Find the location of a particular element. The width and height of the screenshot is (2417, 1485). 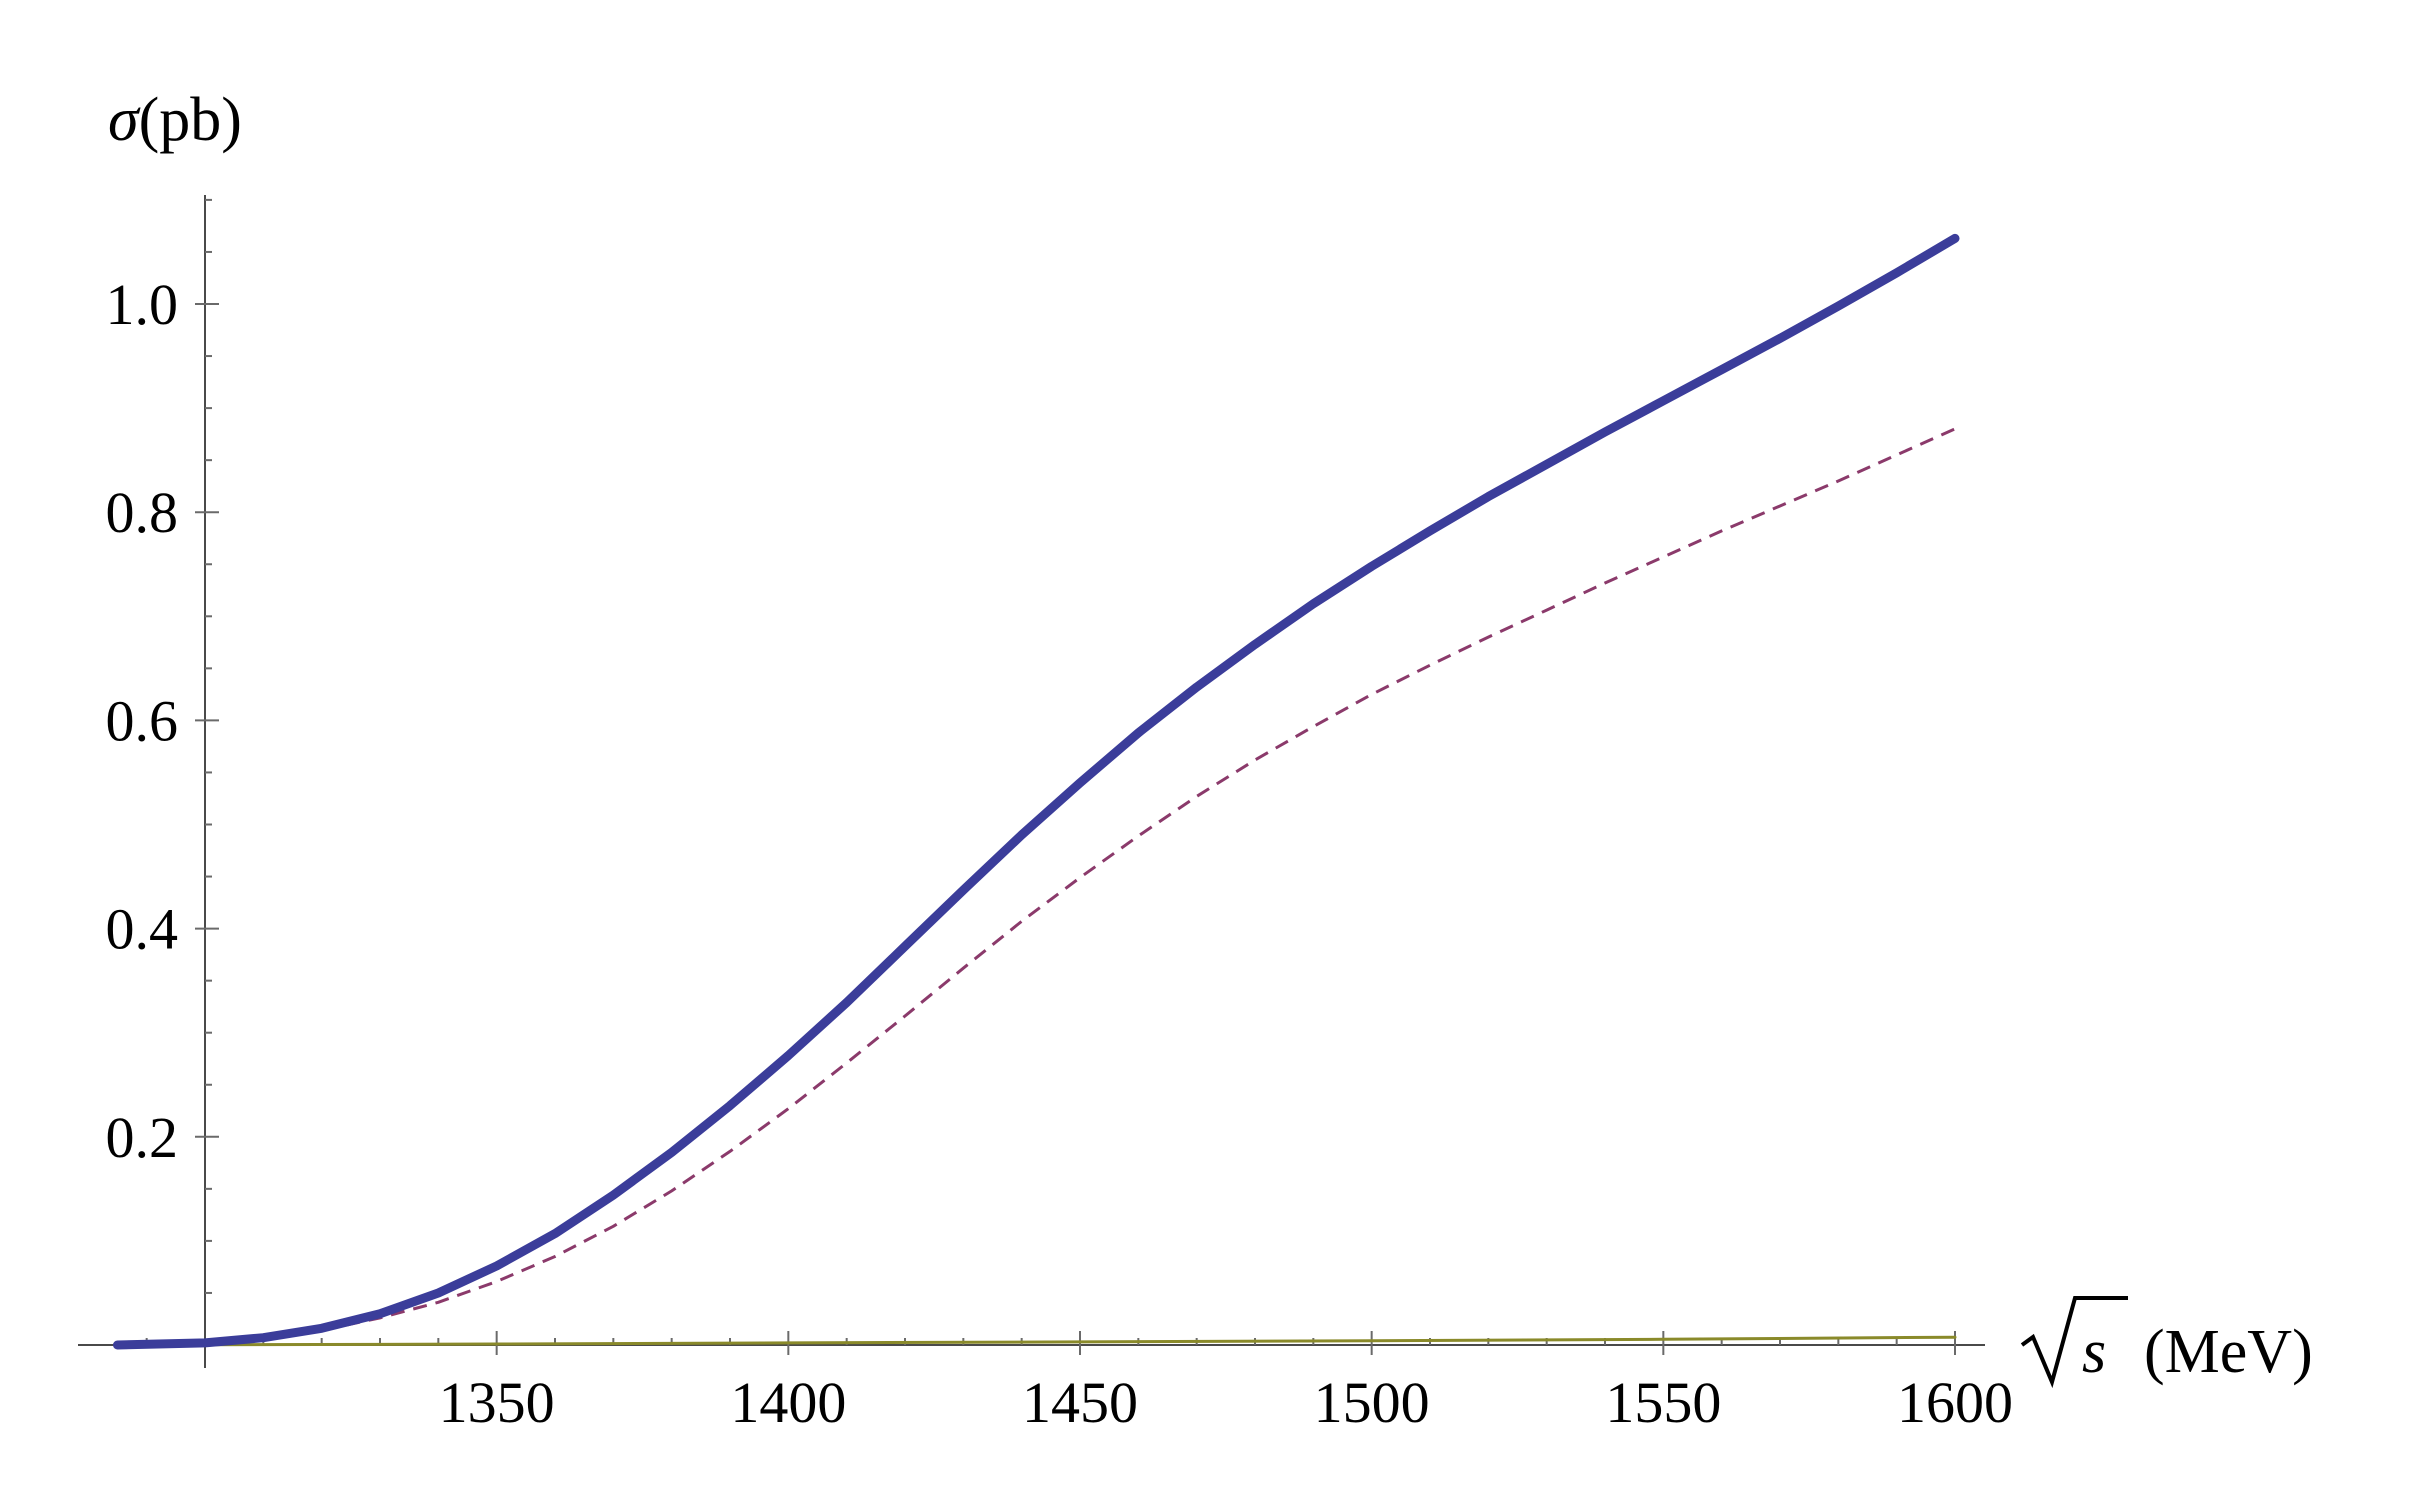

y-major-ticks is located at coordinates (207, 720).